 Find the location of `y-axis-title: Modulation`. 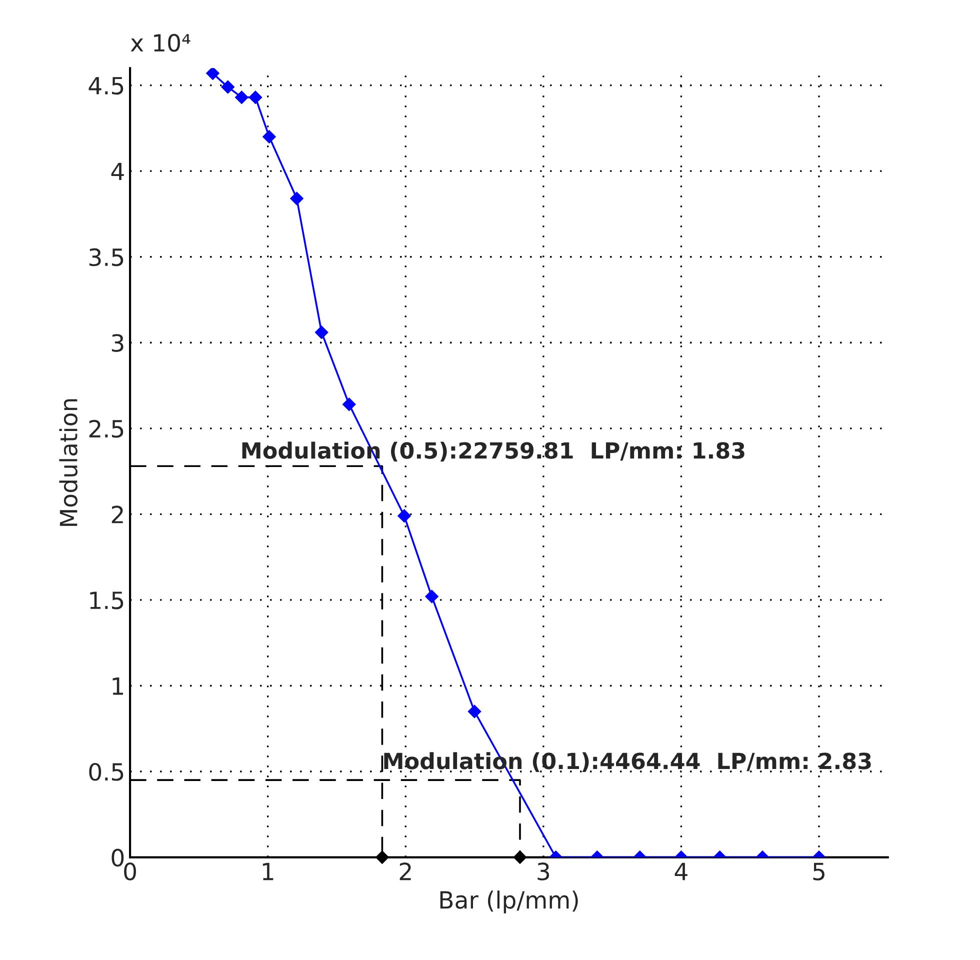

y-axis-title: Modulation is located at coordinates (68, 462).